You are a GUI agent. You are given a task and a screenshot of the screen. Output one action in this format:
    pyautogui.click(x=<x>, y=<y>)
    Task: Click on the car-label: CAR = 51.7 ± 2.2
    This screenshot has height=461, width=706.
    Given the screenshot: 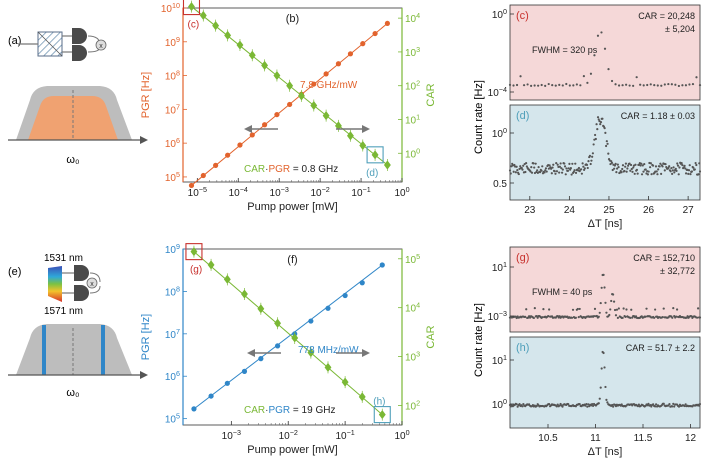 What is the action you would take?
    pyautogui.click(x=660, y=348)
    